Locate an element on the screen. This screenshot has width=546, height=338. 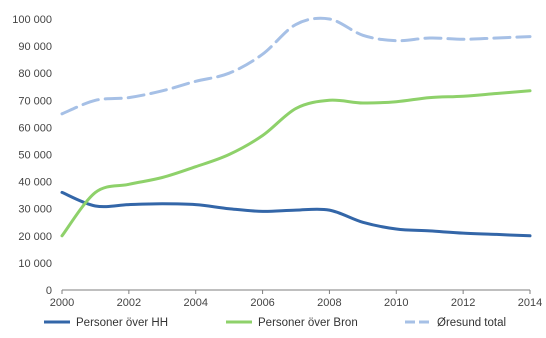
x-tick-label: 2012 is located at coordinates (463, 303).